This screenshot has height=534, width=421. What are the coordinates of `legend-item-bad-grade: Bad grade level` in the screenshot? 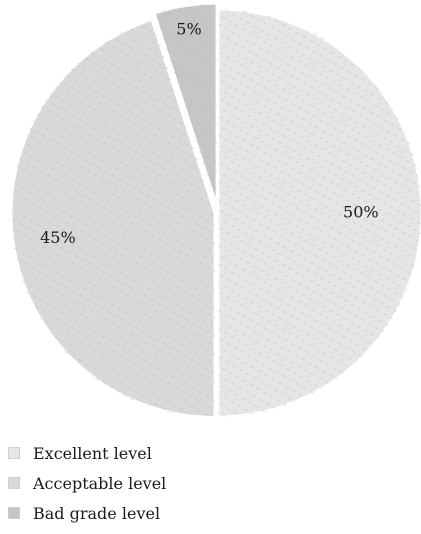 It's located at (208, 513).